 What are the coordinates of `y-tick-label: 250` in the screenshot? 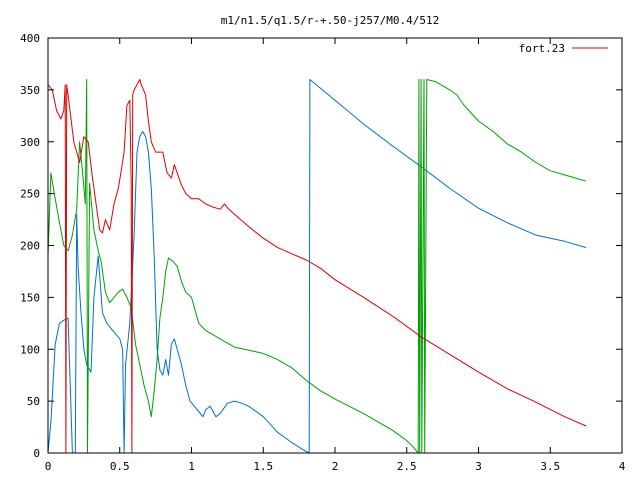 It's located at (30, 194).